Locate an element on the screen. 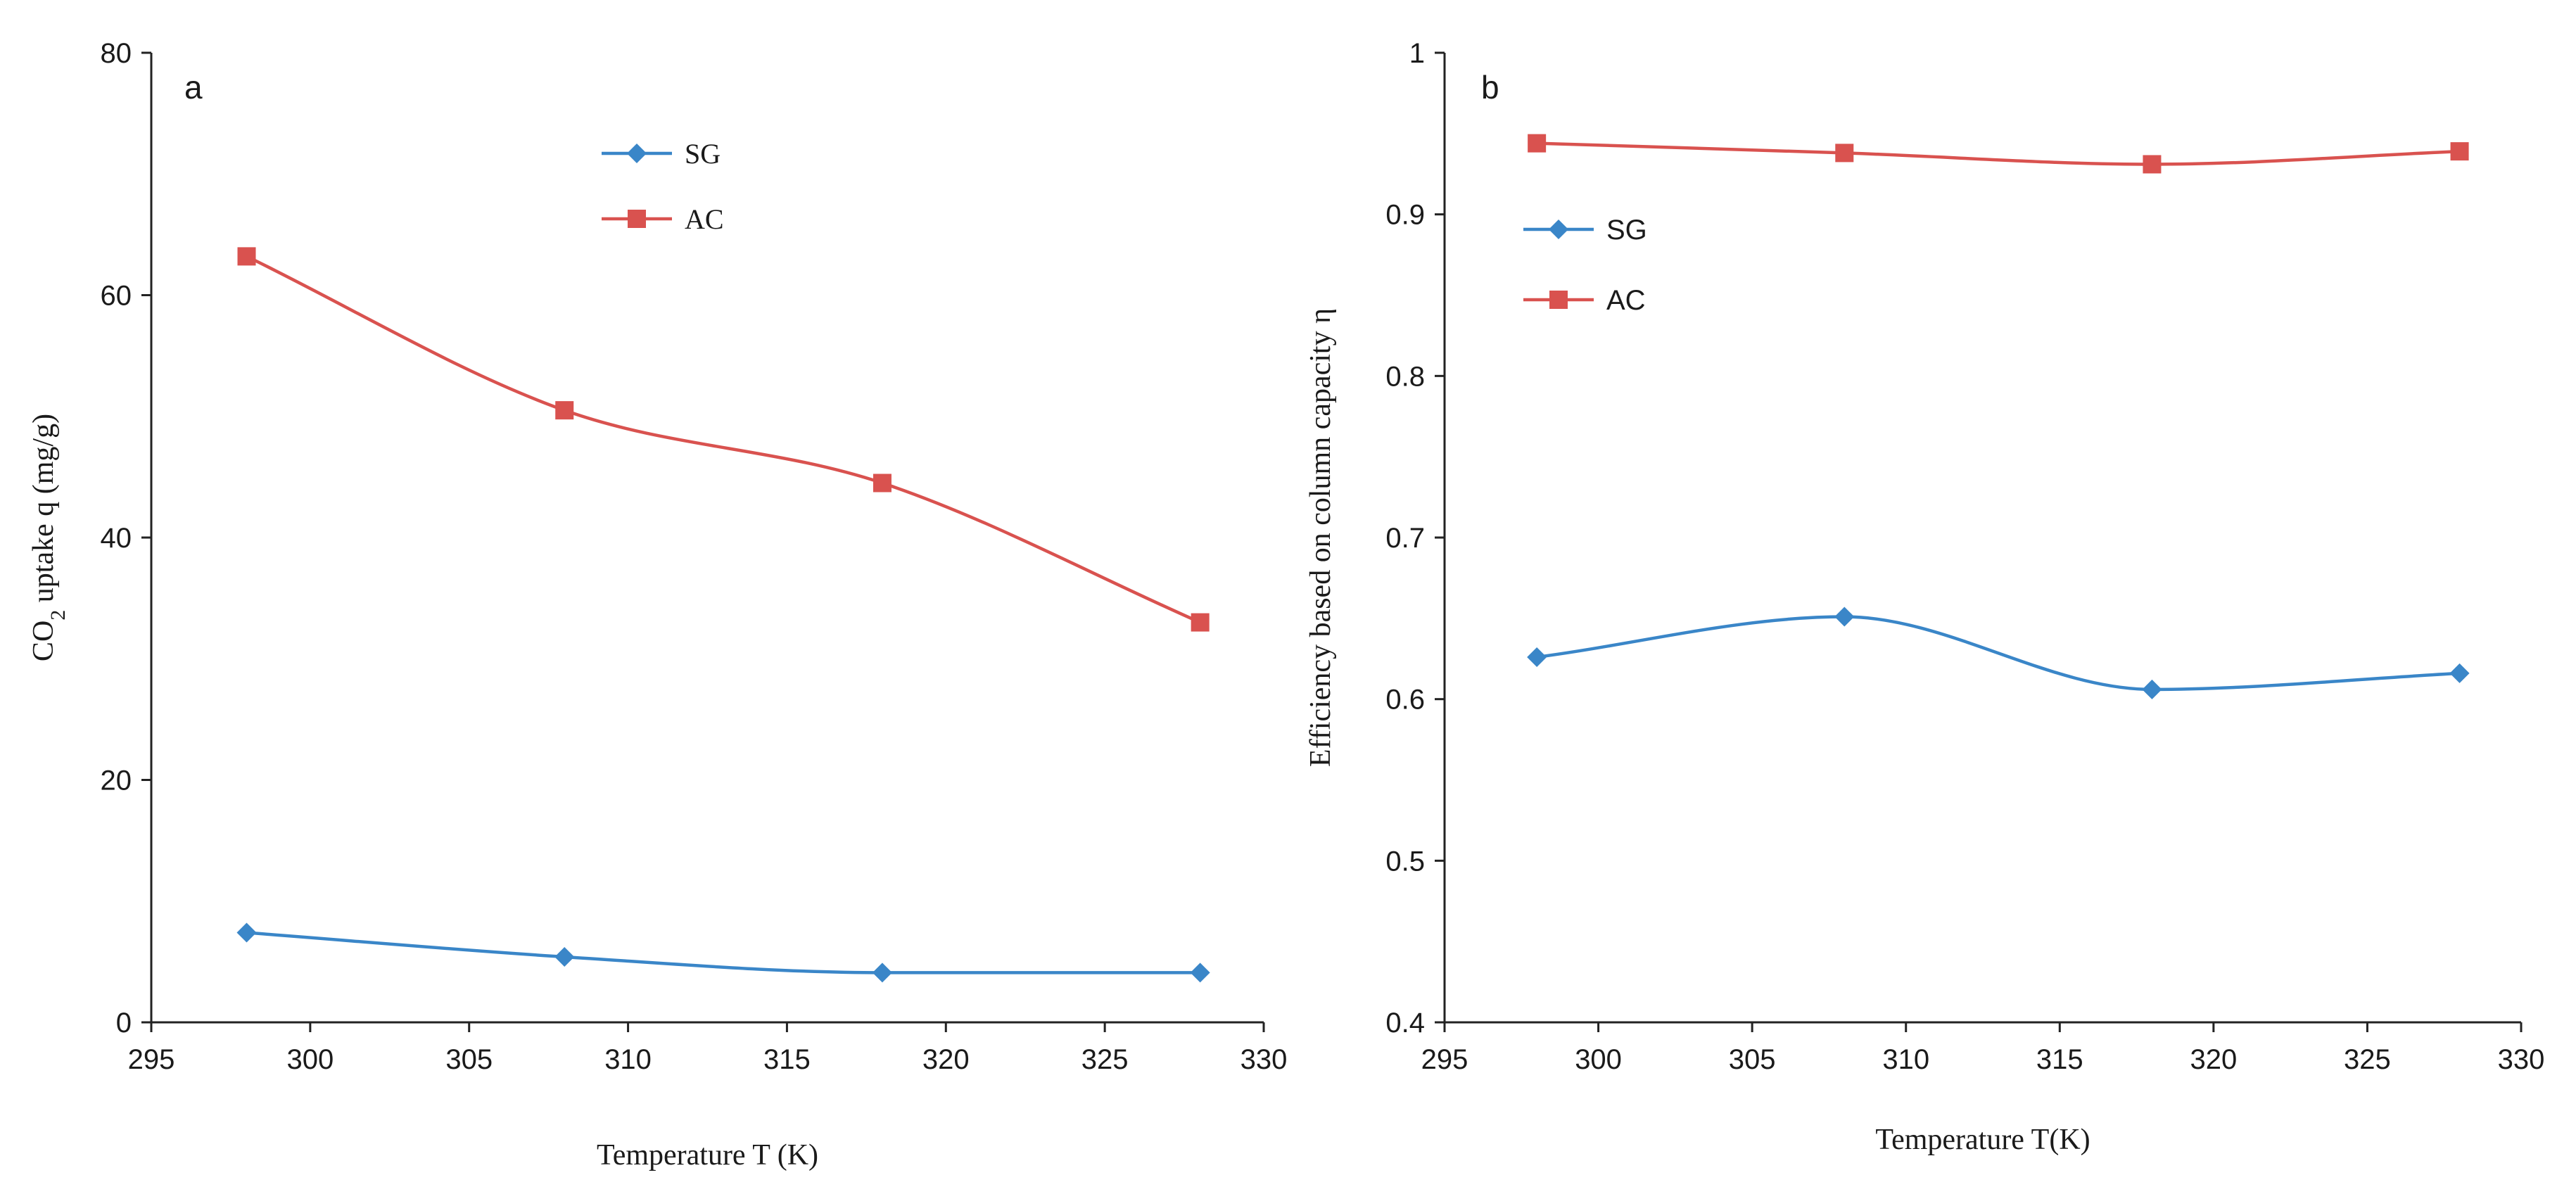 The image size is (2576, 1194). chart-a-panel-label: a is located at coordinates (193, 87).